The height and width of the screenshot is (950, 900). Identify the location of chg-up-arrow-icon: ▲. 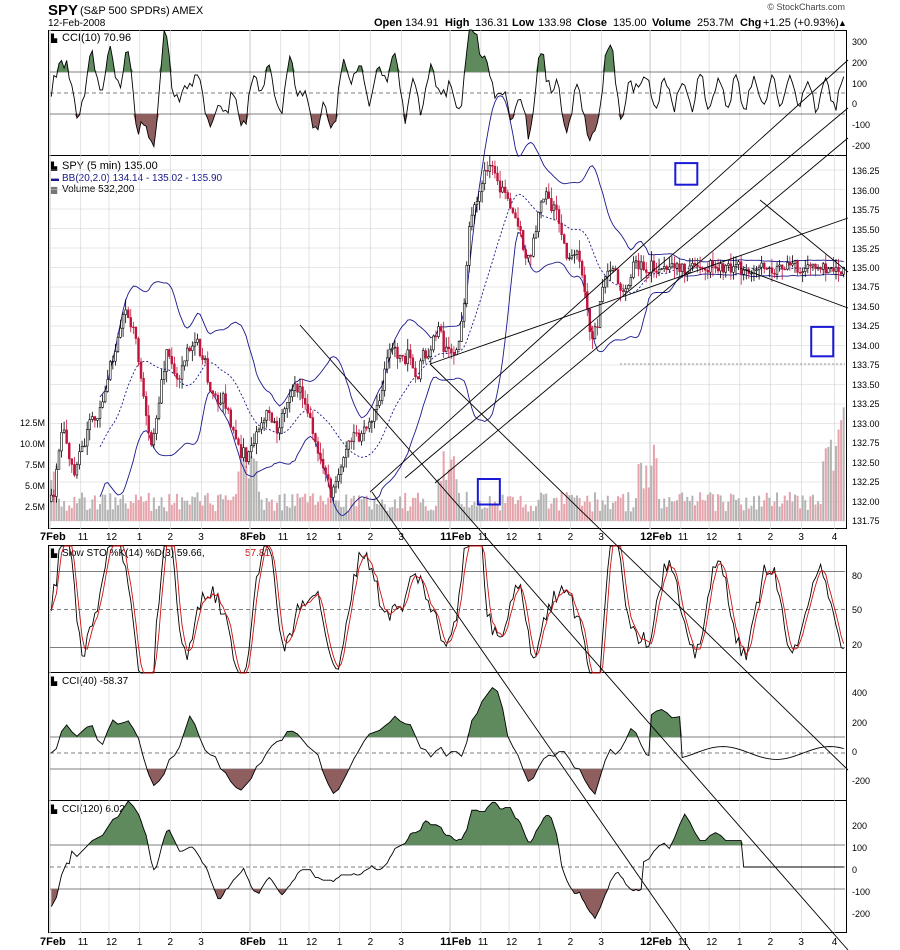
(842, 23).